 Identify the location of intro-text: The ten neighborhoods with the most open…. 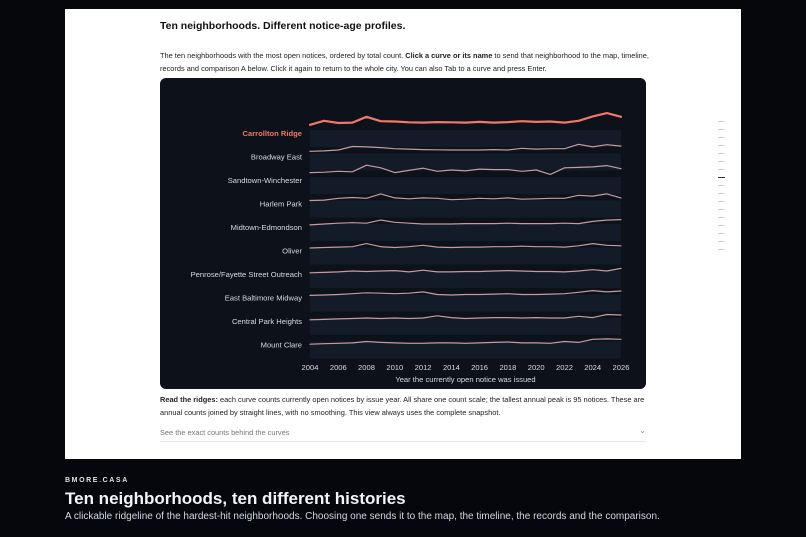
(405, 62).